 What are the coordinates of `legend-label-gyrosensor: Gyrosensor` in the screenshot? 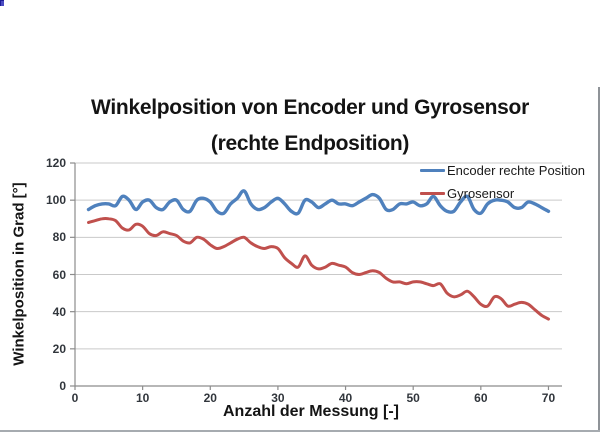 It's located at (481, 193).